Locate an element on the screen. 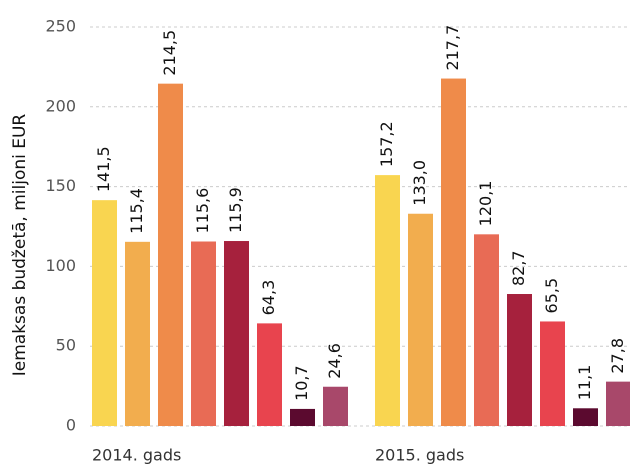 This screenshot has width=630, height=466. value-label: 217,7 is located at coordinates (452, 48).